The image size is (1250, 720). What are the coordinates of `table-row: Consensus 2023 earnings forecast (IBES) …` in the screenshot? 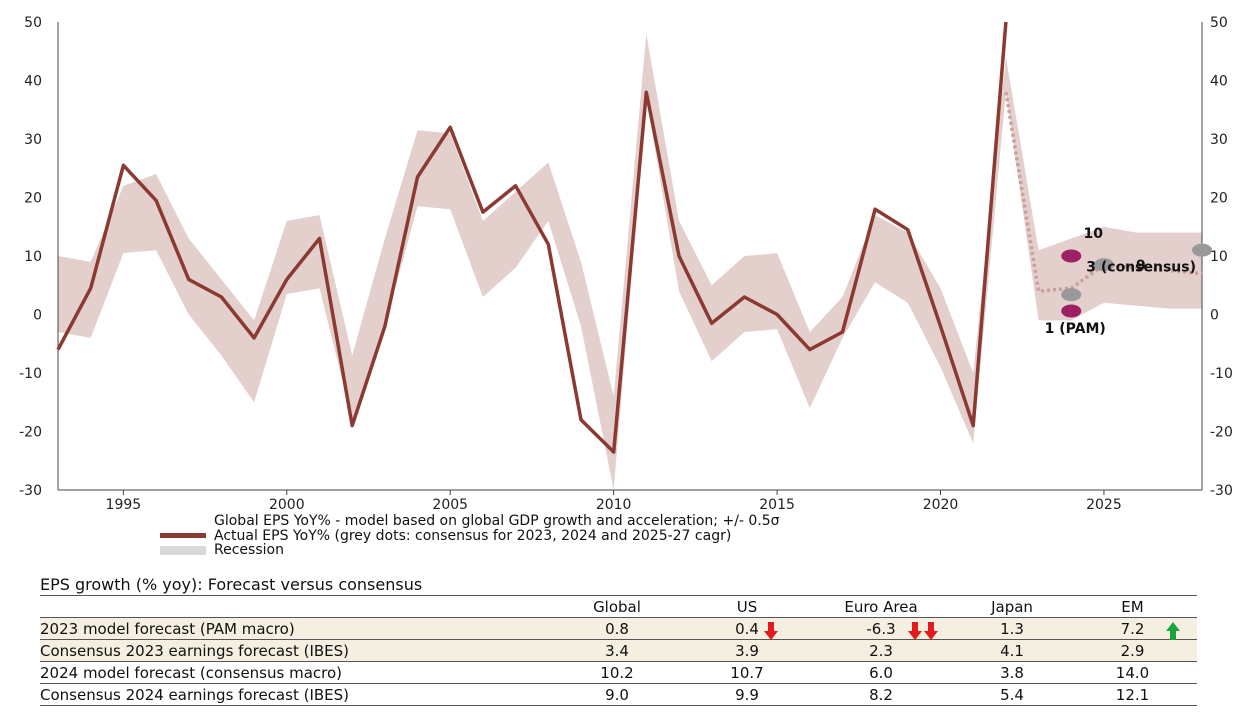 It's located at (618, 650).